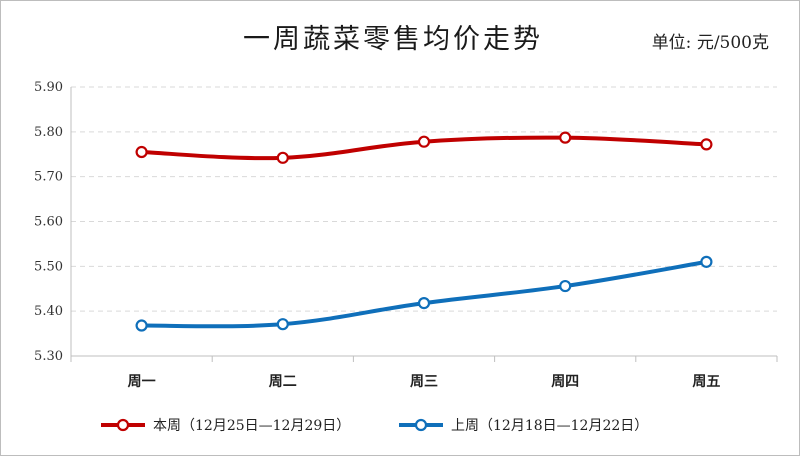  Describe the element at coordinates (48, 87) in the screenshot. I see `y-tick-label: 5.90` at that location.